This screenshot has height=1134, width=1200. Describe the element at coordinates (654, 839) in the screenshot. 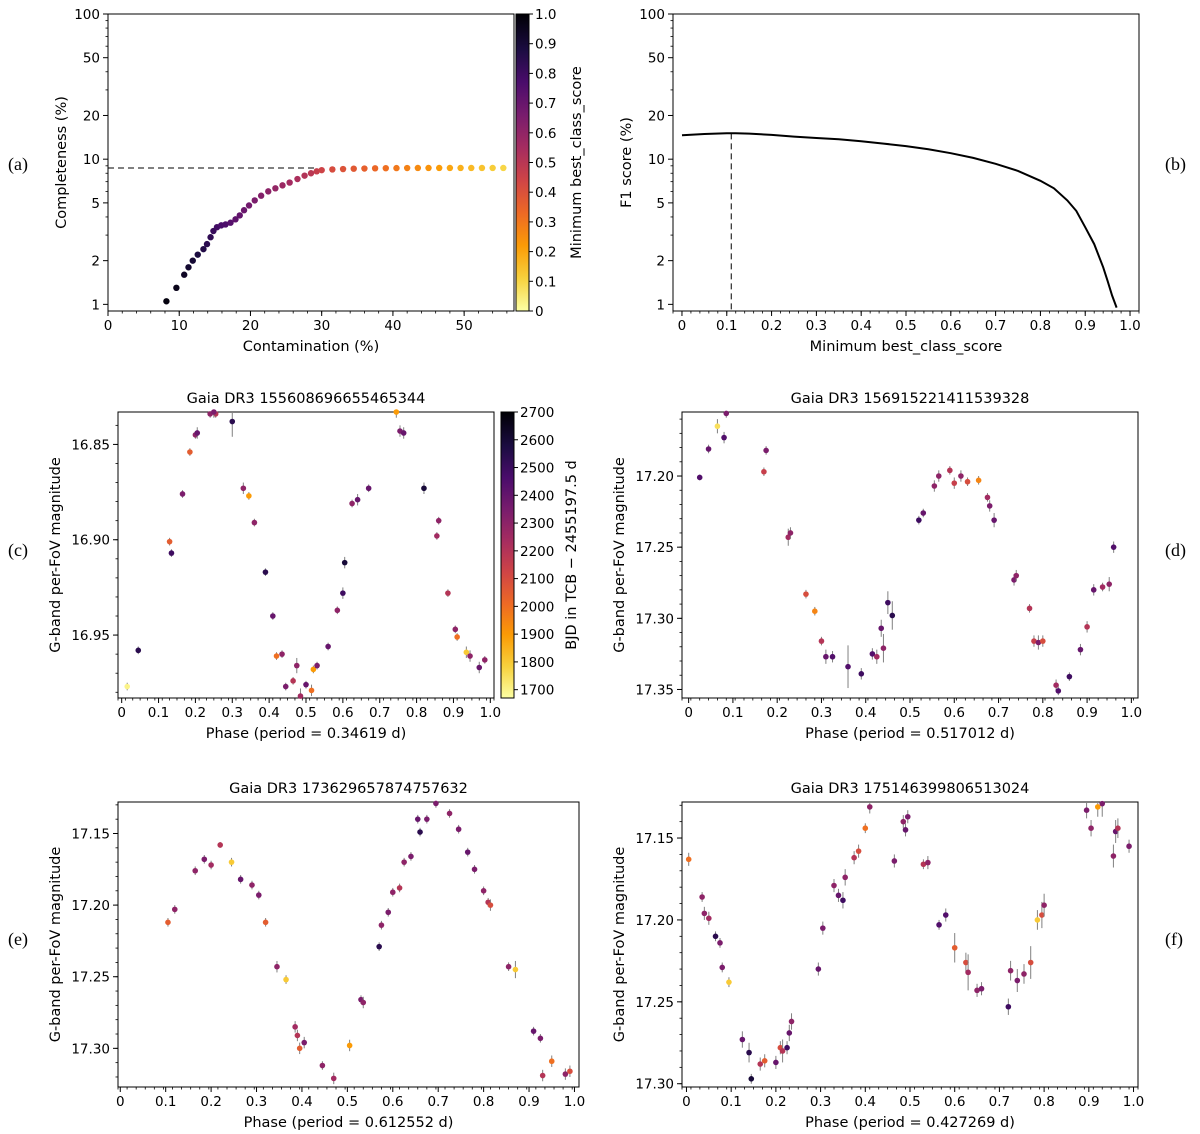

I see `y-tick-label-f: 17.15` at that location.